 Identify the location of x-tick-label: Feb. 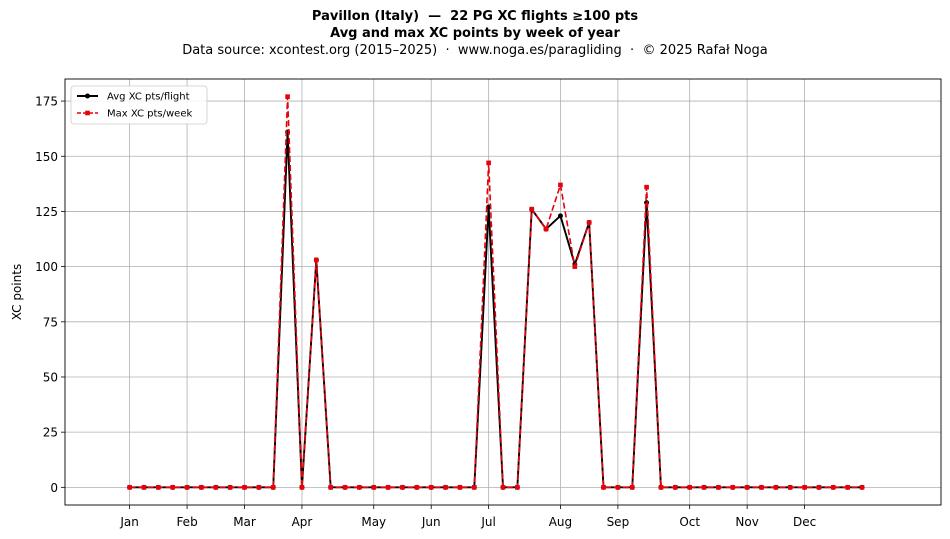
(186, 522).